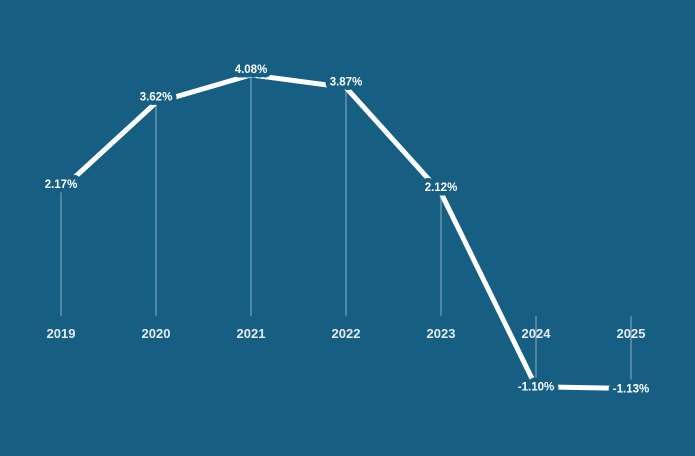 This screenshot has height=456, width=695. I want to click on value-label-2020: 3.62%, so click(156, 98).